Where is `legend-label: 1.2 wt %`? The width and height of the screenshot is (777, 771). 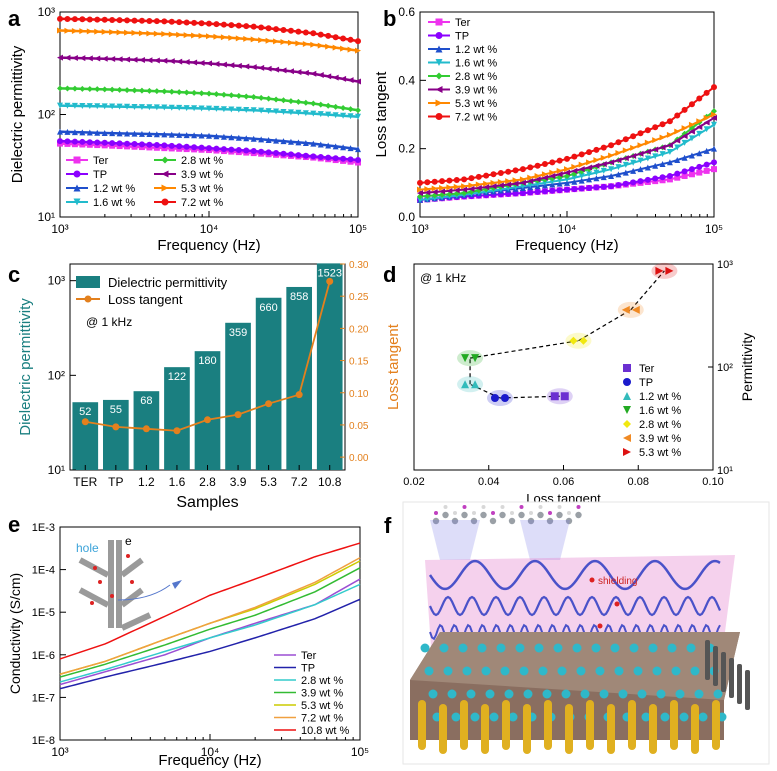 legend-label: 1.2 wt % is located at coordinates (660, 397).